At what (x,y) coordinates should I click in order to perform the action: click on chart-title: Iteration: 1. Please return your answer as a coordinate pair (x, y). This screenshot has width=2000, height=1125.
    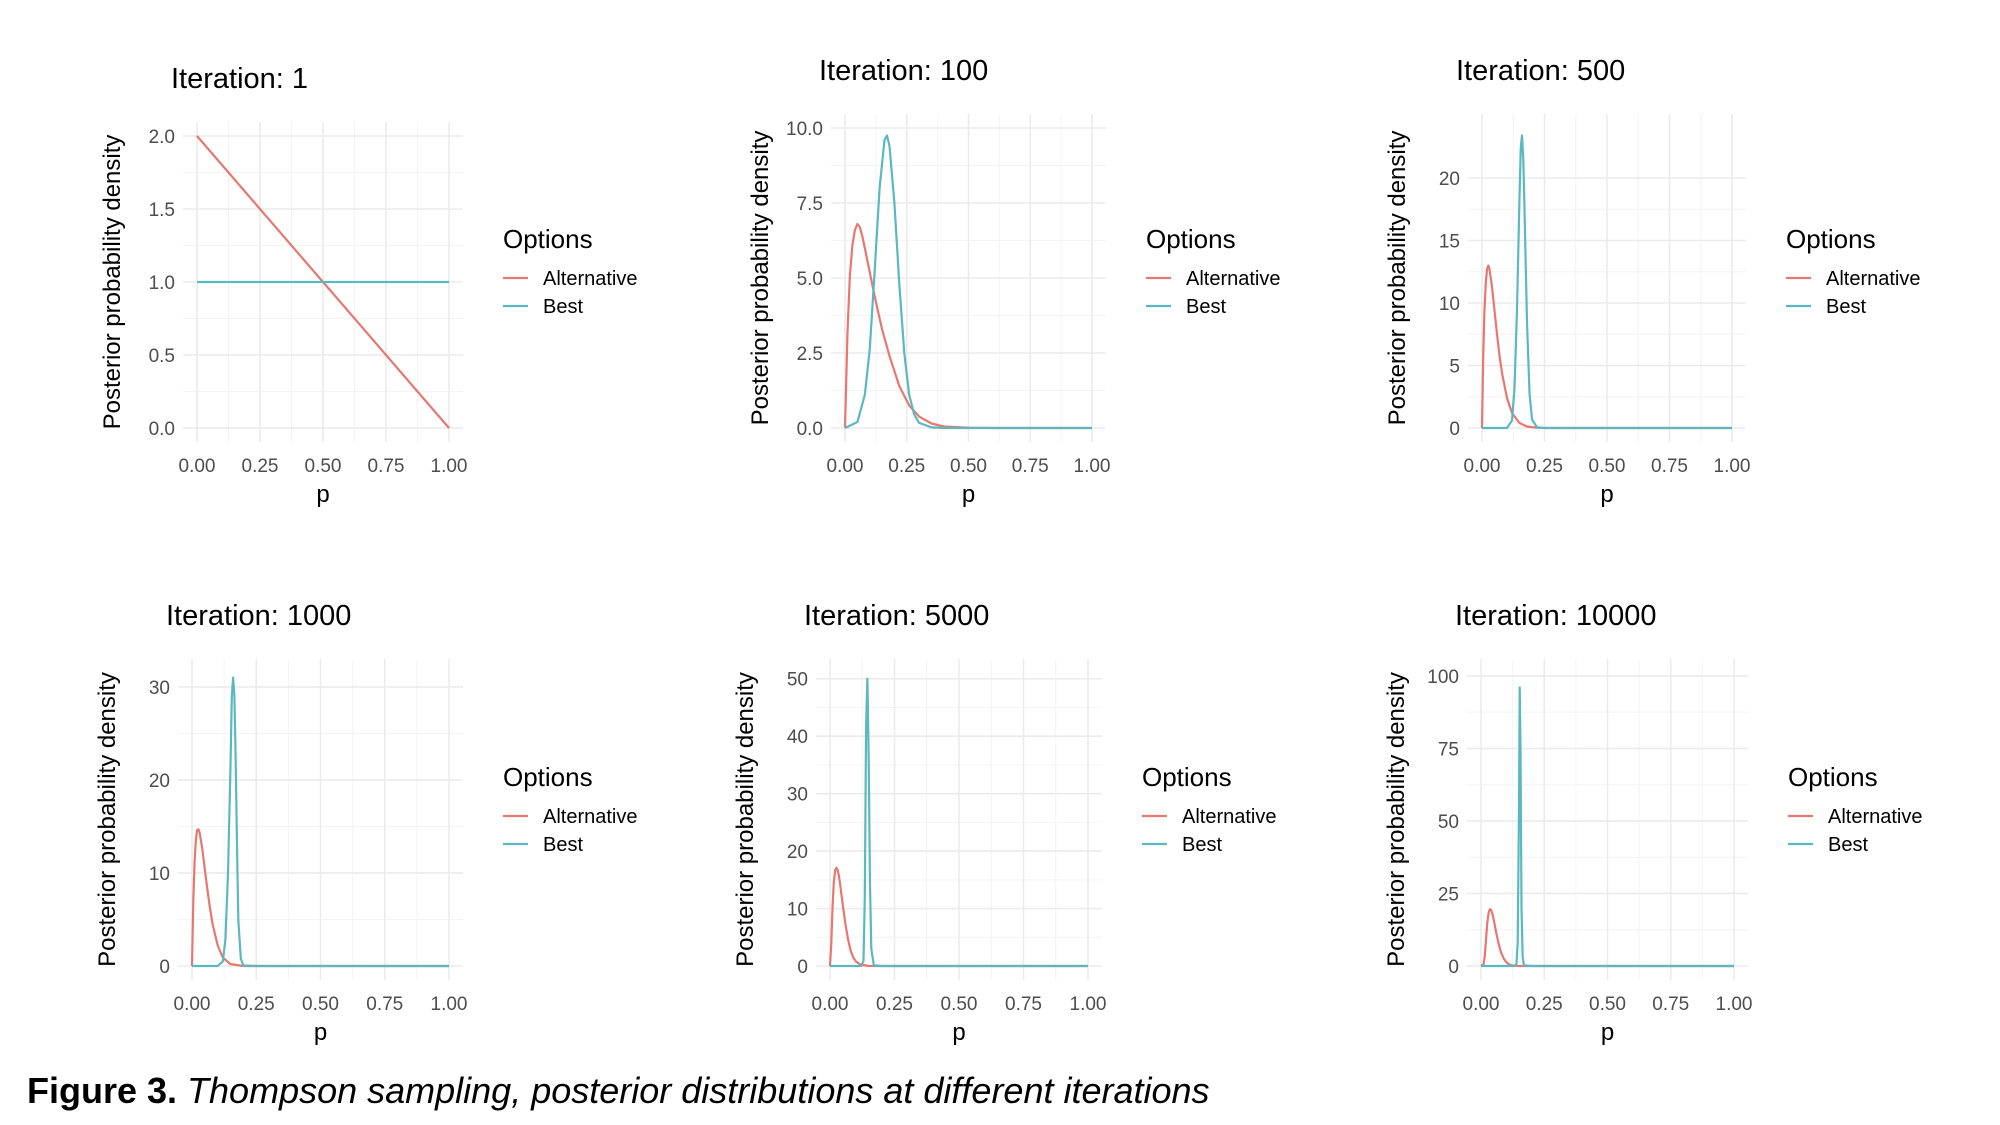
    Looking at the image, I should click on (239, 79).